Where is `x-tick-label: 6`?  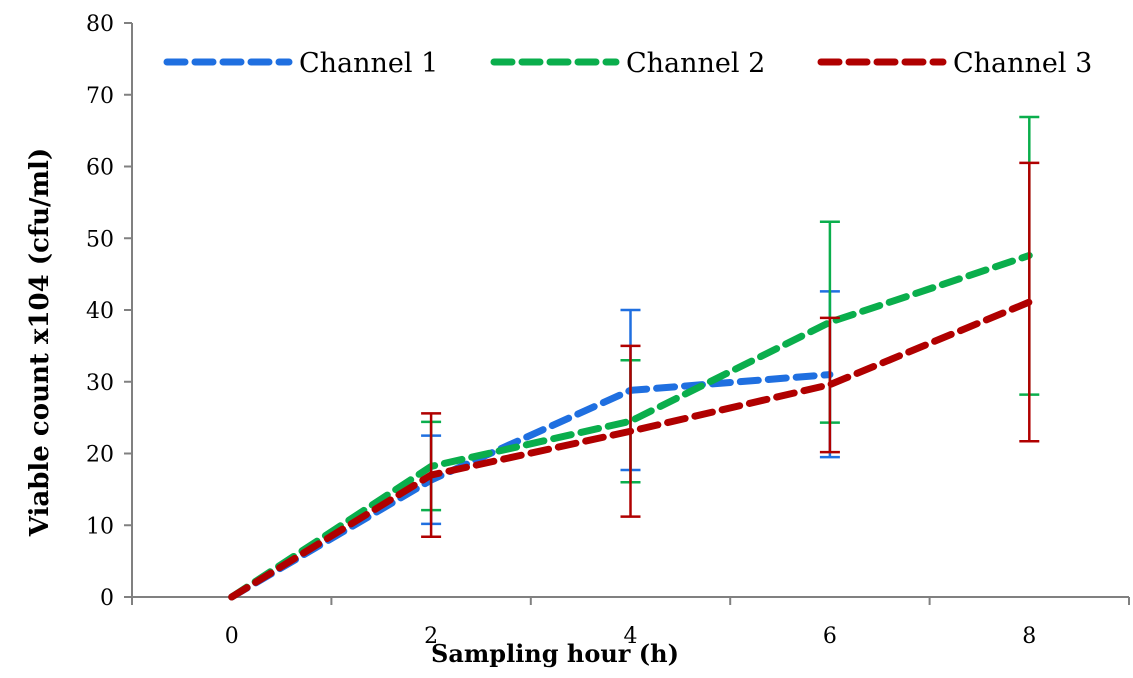 x-tick-label: 6 is located at coordinates (830, 636).